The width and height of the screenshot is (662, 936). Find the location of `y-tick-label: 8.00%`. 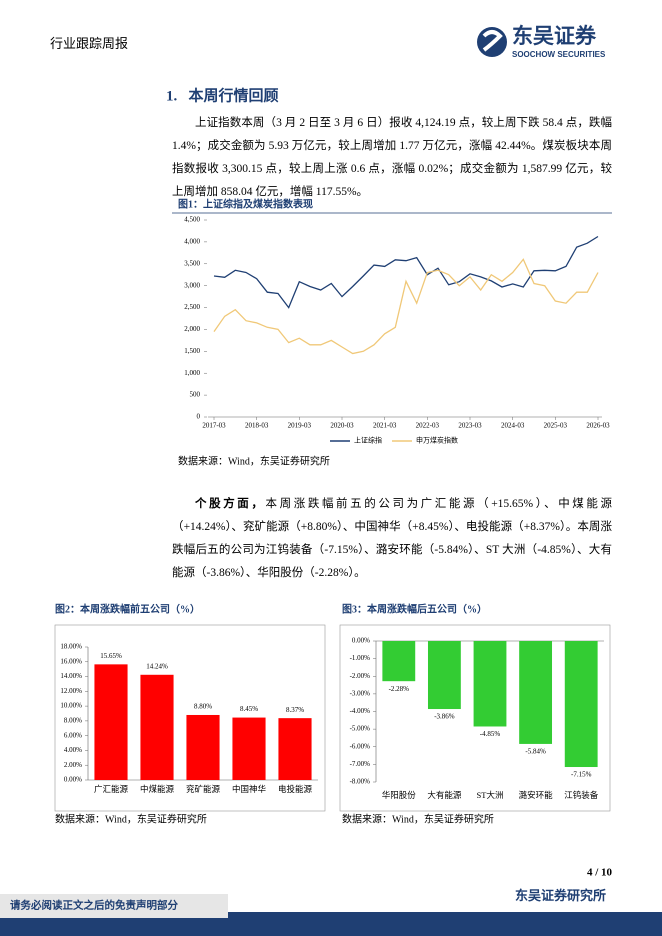

y-tick-label: 8.00% is located at coordinates (73, 720).